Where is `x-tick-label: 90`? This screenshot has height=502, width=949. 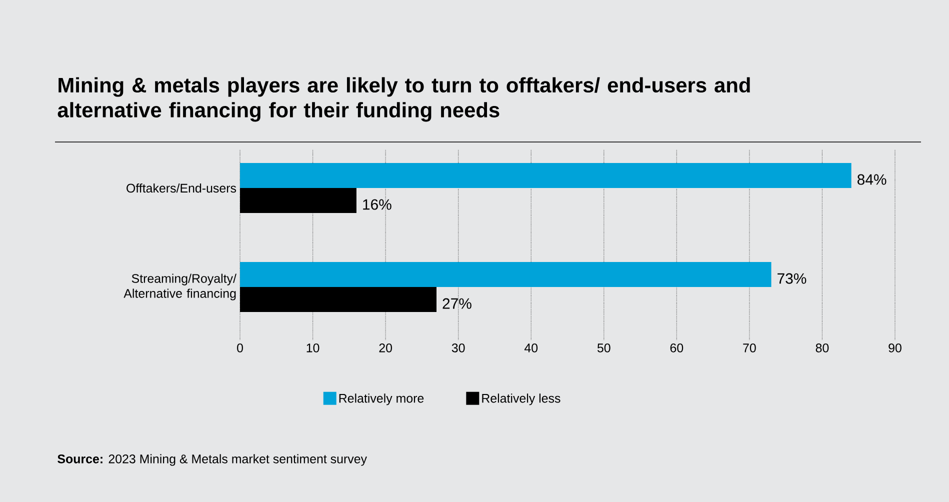
x-tick-label: 90 is located at coordinates (895, 348).